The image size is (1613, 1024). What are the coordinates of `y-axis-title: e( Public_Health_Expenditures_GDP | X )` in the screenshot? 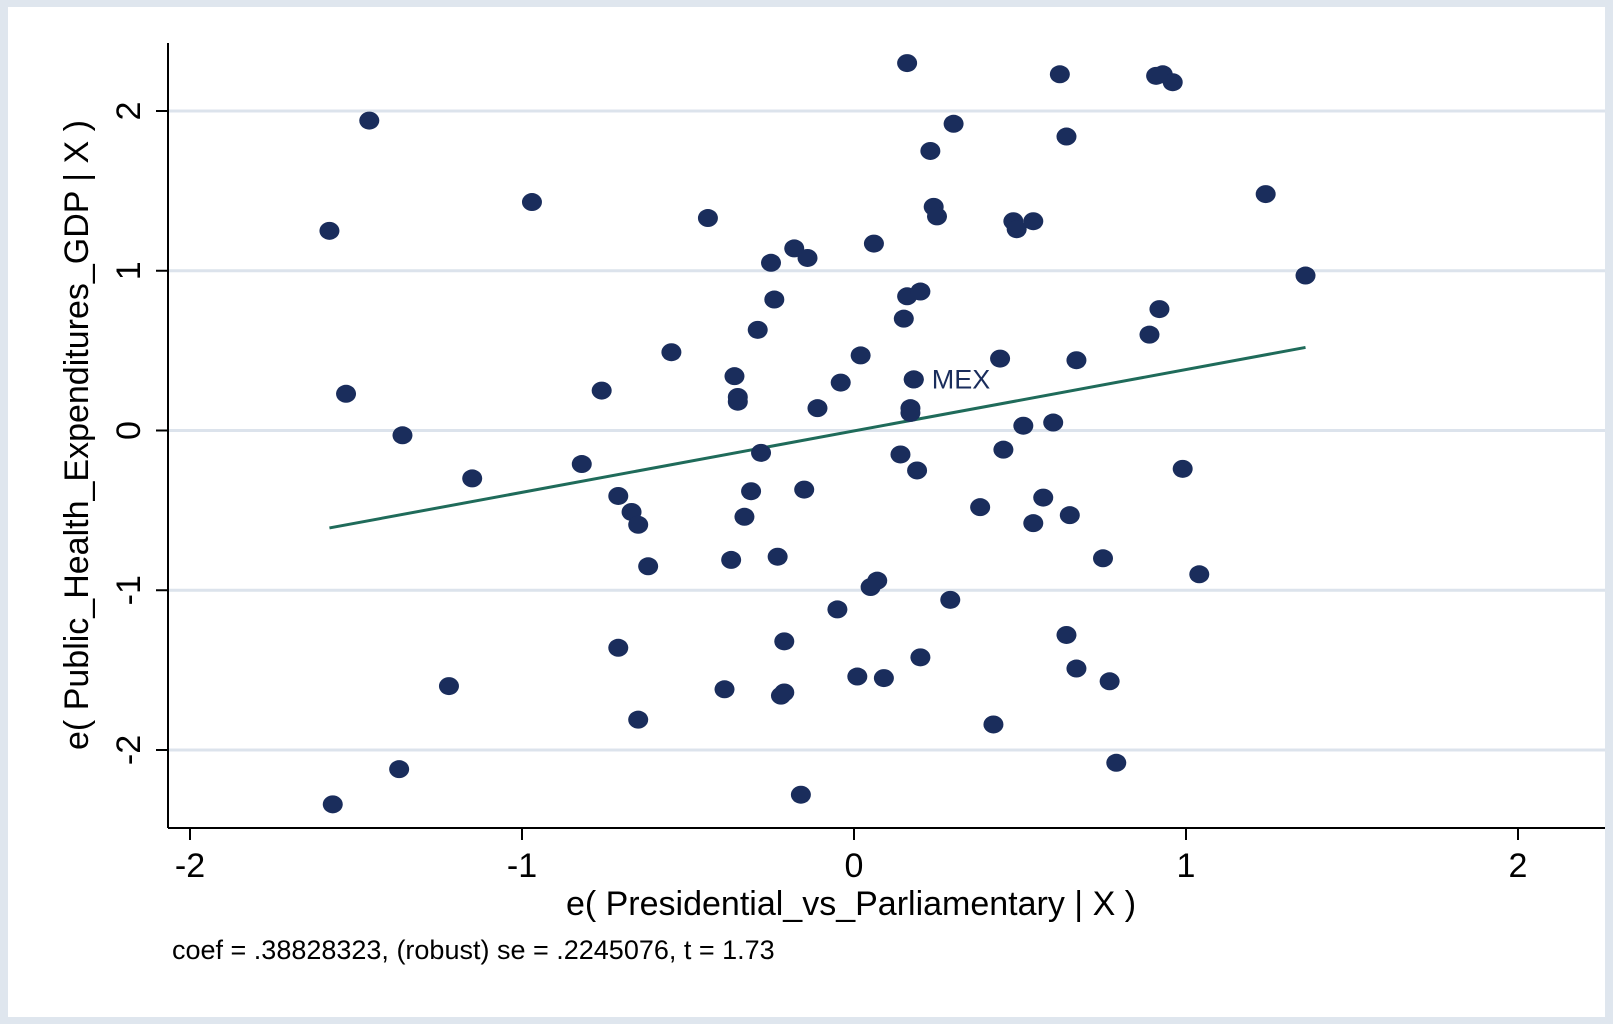 It's located at (77, 435).